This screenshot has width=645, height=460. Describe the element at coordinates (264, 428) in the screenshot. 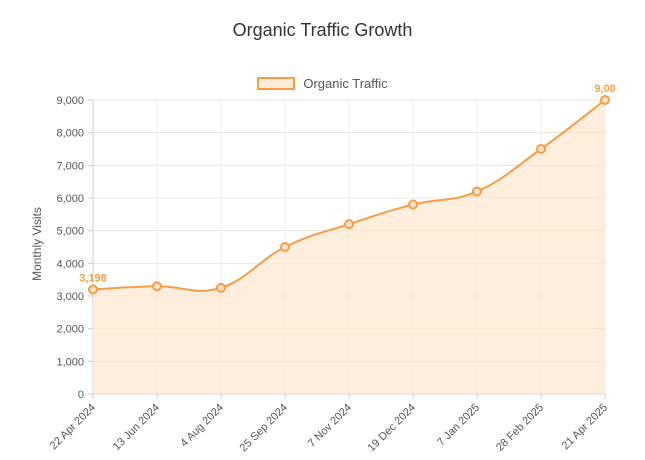

I see `x-tick-label: 25 Sep 2024` at that location.